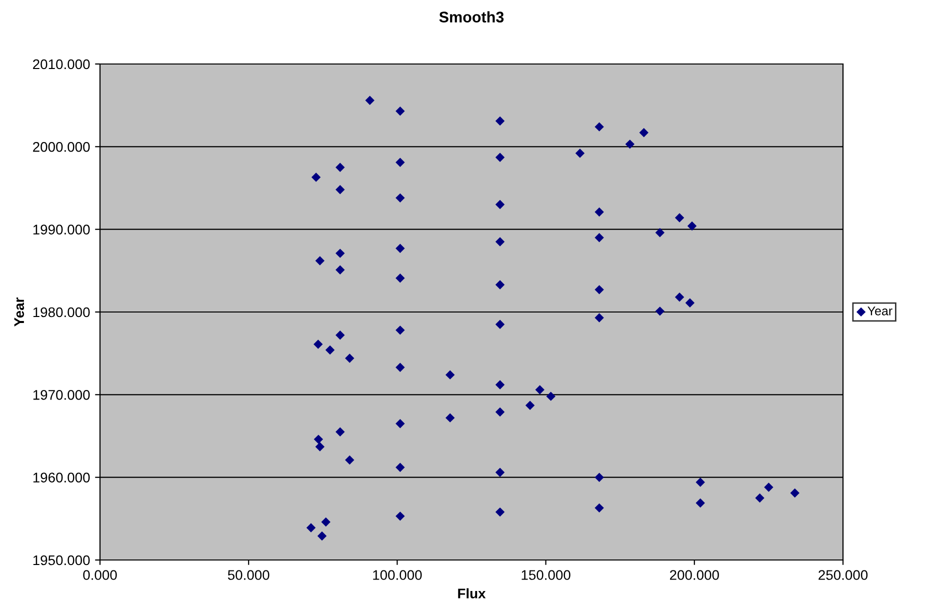 Image resolution: width=935 pixels, height=615 pixels. Describe the element at coordinates (61, 147) in the screenshot. I see `y-tick-label: 2000.000` at that location.